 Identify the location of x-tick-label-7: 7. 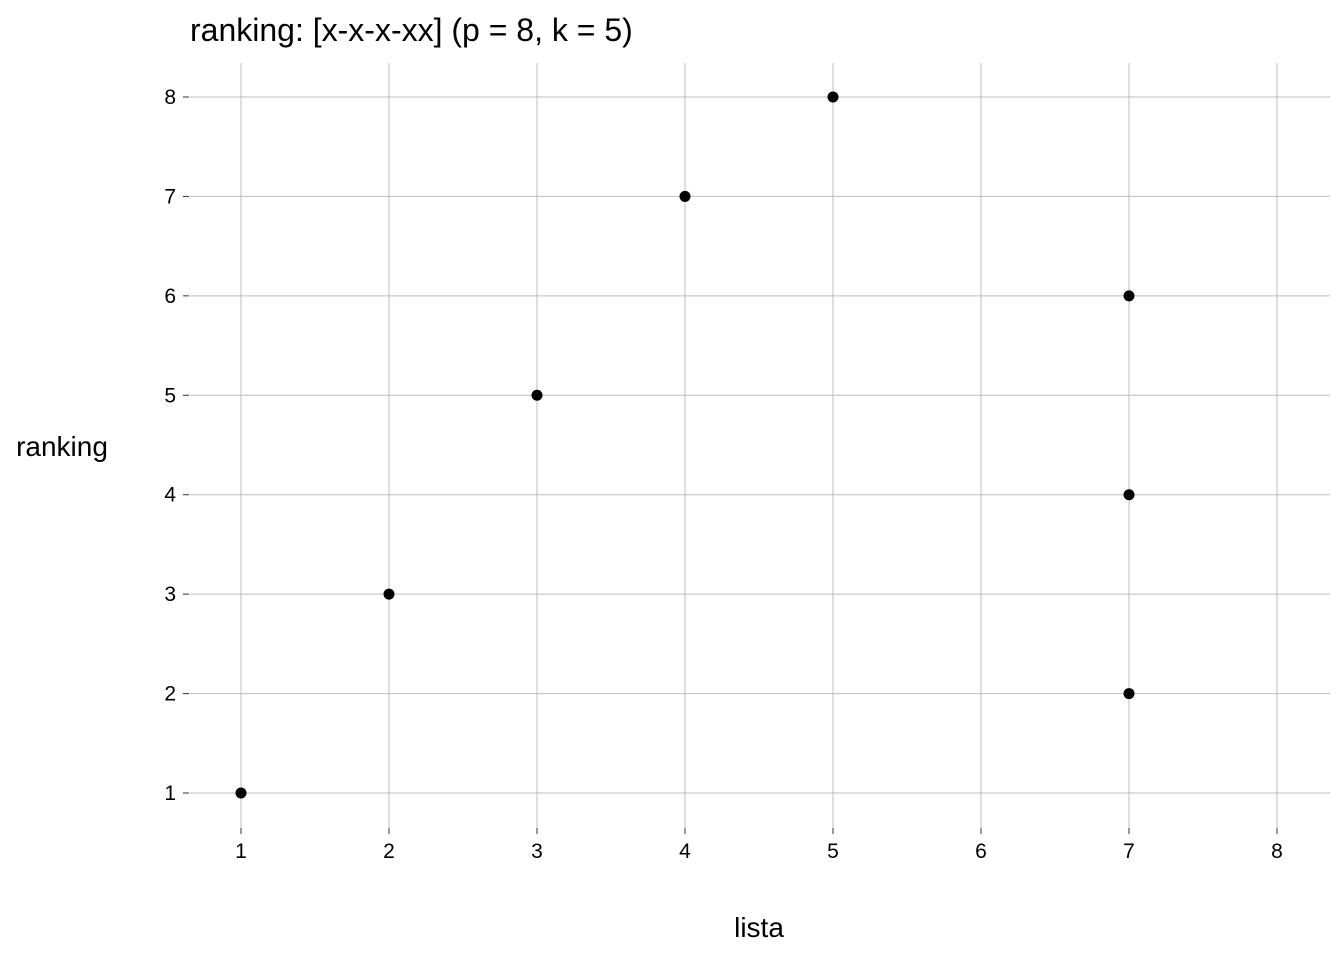
(1129, 851).